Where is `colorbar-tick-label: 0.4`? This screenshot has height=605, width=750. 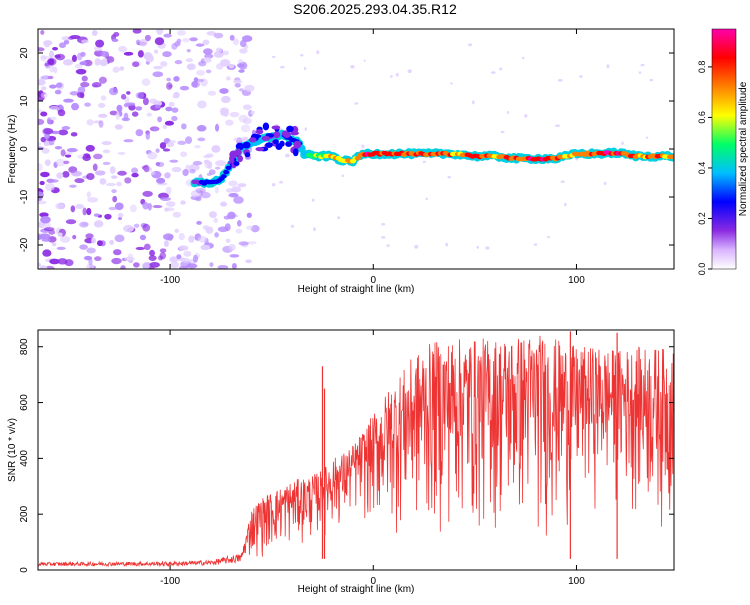
colorbar-tick-label: 0.4 is located at coordinates (702, 168).